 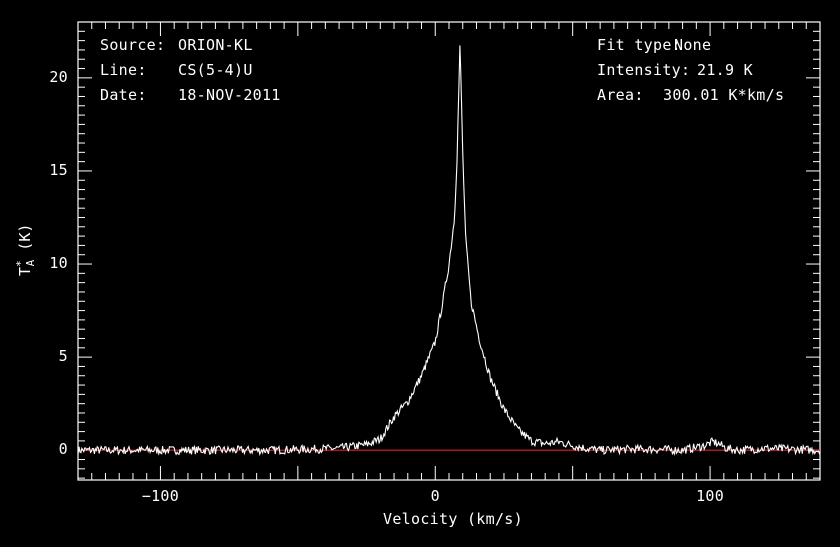 What do you see at coordinates (693, 45) in the screenshot?
I see `fit-type-value: None` at bounding box center [693, 45].